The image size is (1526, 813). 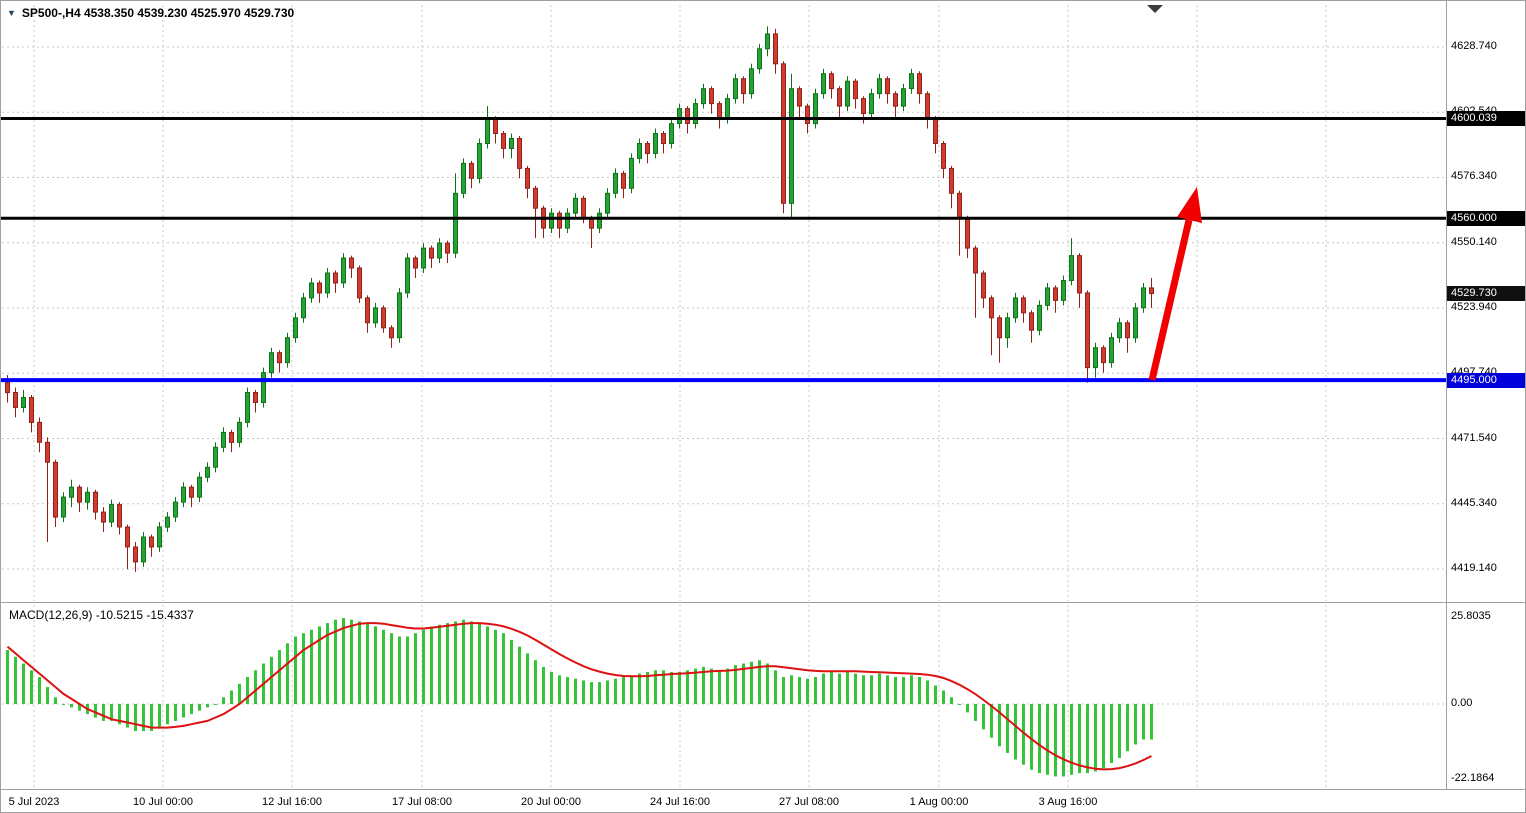 What do you see at coordinates (1474, 503) in the screenshot?
I see `price-axis-label: 4445.340` at bounding box center [1474, 503].